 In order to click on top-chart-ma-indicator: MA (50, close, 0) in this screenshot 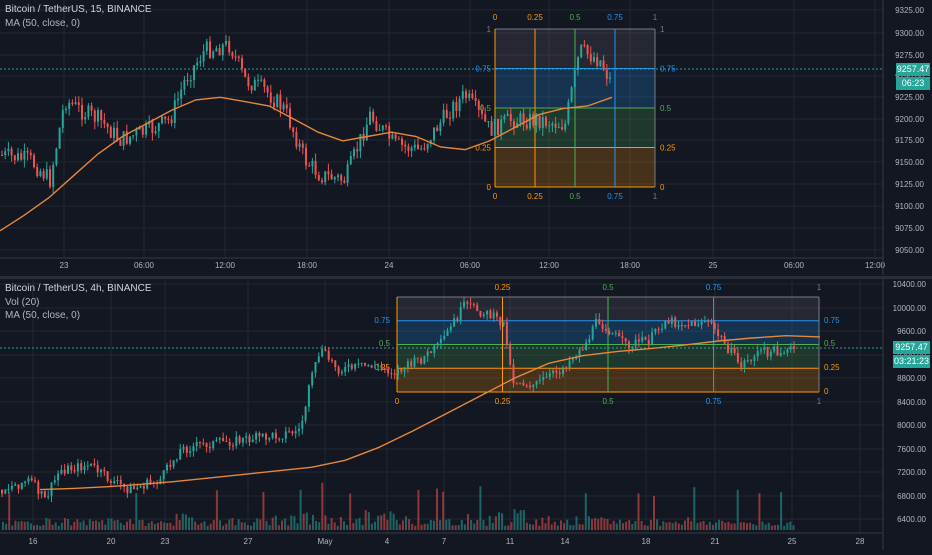, I will do `click(43, 23)`.